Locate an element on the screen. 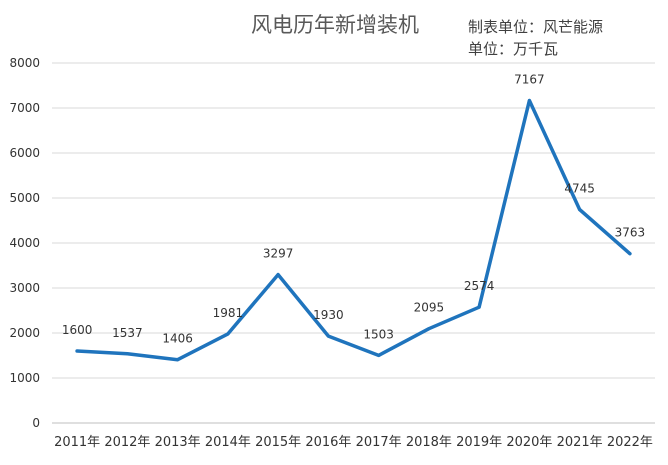 The image size is (668, 465). y-tick-label: 5000 is located at coordinates (24, 198).